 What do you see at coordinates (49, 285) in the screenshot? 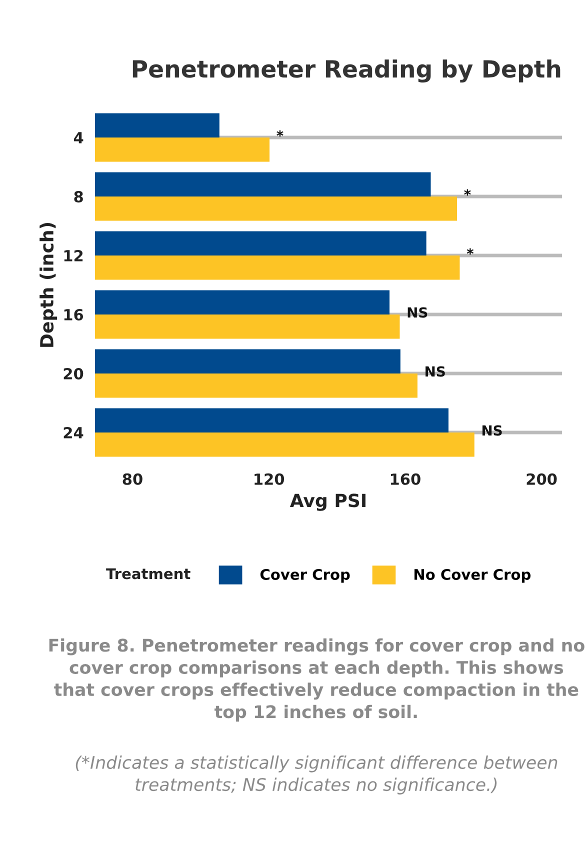
I see `y-axis-title: Depth (inch)` at bounding box center [49, 285].